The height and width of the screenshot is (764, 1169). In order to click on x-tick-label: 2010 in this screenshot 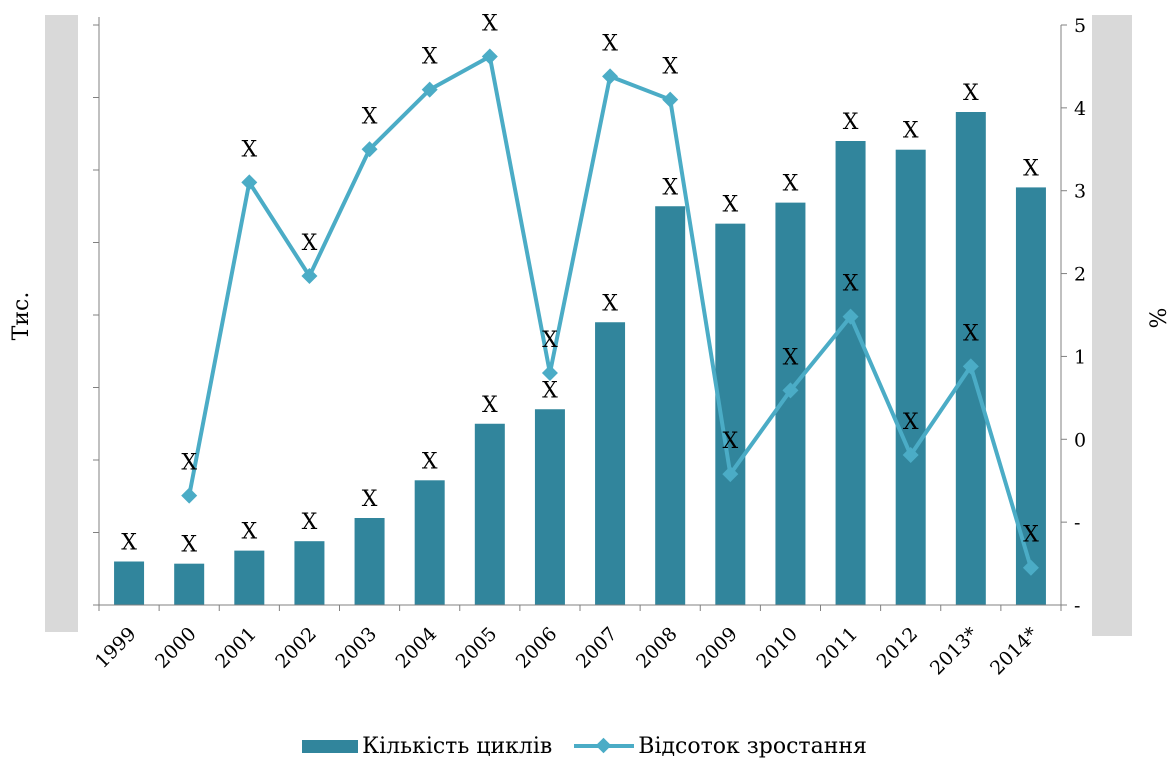, I will do `click(777, 648)`.